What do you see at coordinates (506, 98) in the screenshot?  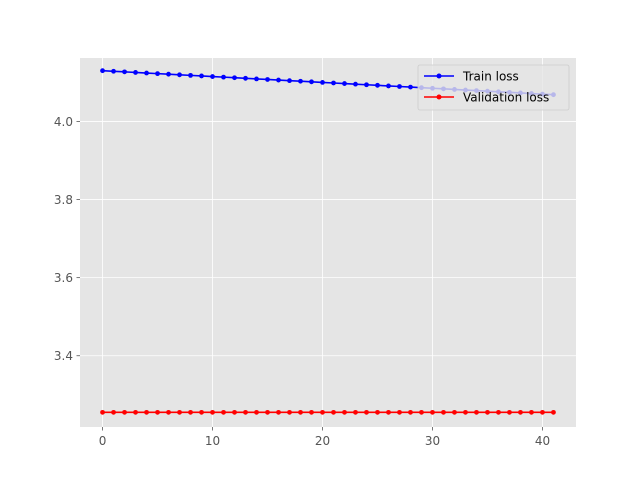 I see `legend-label-validation: Validation loss` at bounding box center [506, 98].